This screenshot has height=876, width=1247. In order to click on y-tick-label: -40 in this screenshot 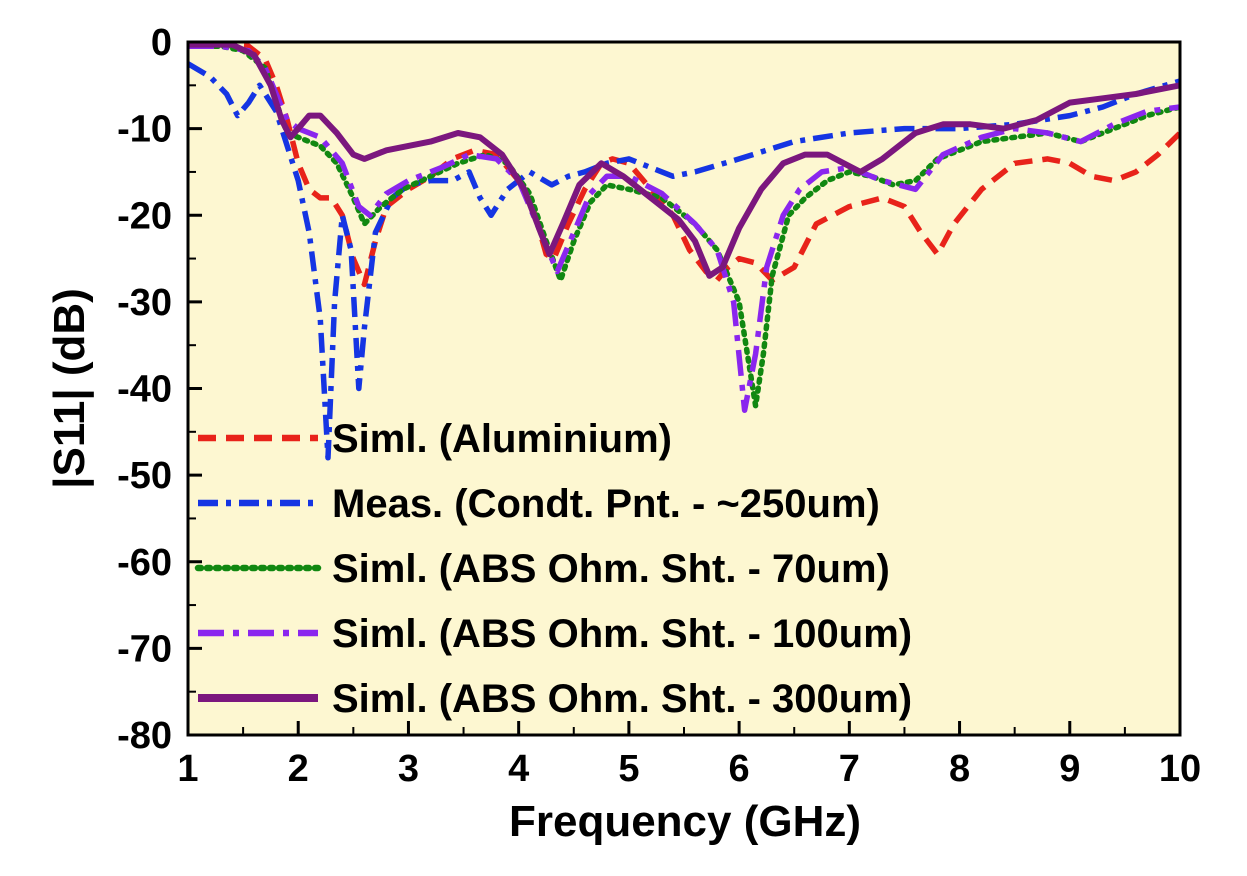, I will do `click(144, 390)`.